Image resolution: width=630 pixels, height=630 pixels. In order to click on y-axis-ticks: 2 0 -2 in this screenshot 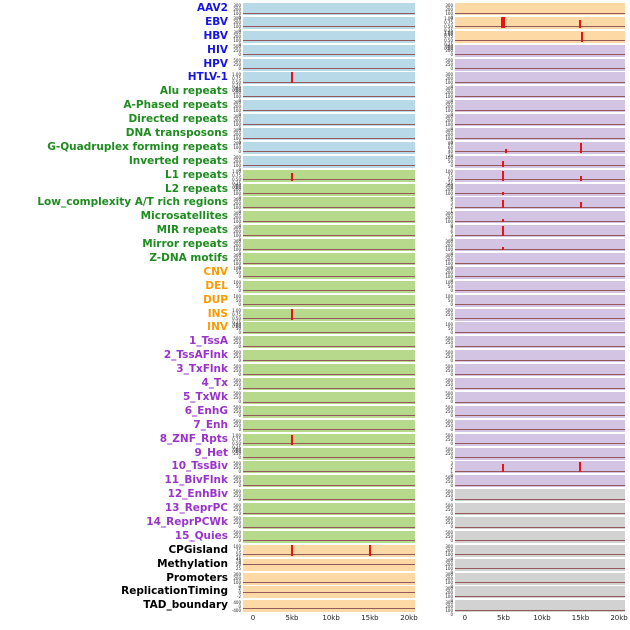, I will do `click(235, 592)`.